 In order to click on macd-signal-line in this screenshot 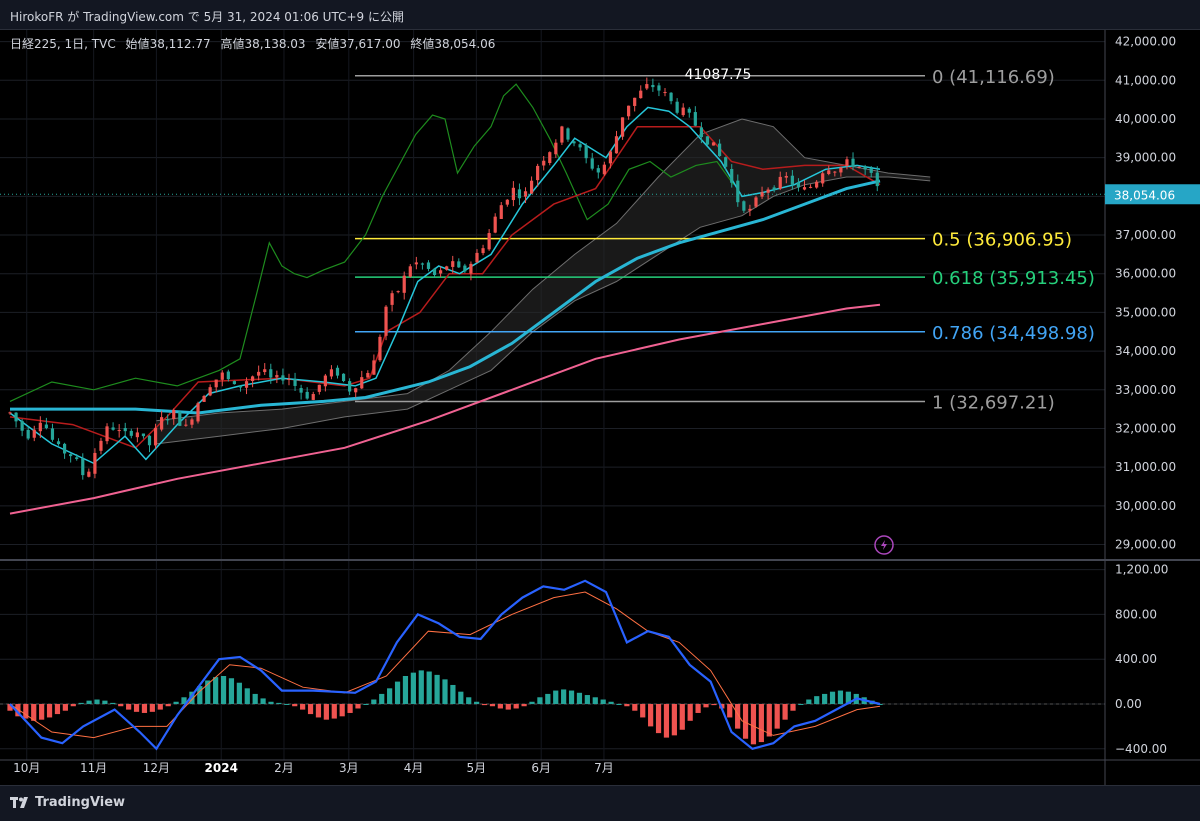, I will do `click(445, 665)`.